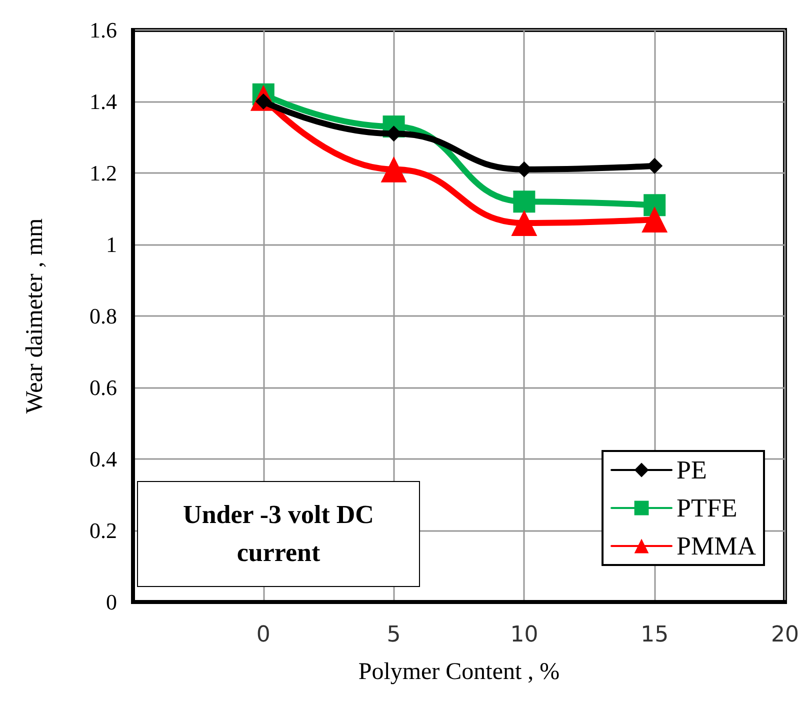 Image resolution: width=812 pixels, height=711 pixels. I want to click on y-tick-label: 1.6, so click(103, 30).